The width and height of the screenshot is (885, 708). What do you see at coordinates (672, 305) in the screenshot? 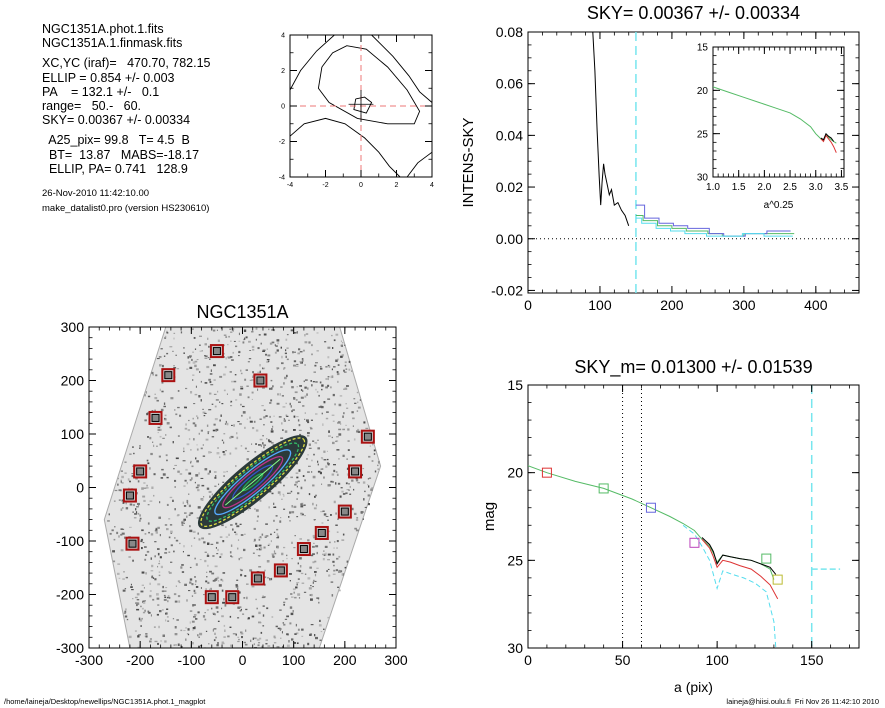
I see `sky-x-tick-label: 200` at bounding box center [672, 305].